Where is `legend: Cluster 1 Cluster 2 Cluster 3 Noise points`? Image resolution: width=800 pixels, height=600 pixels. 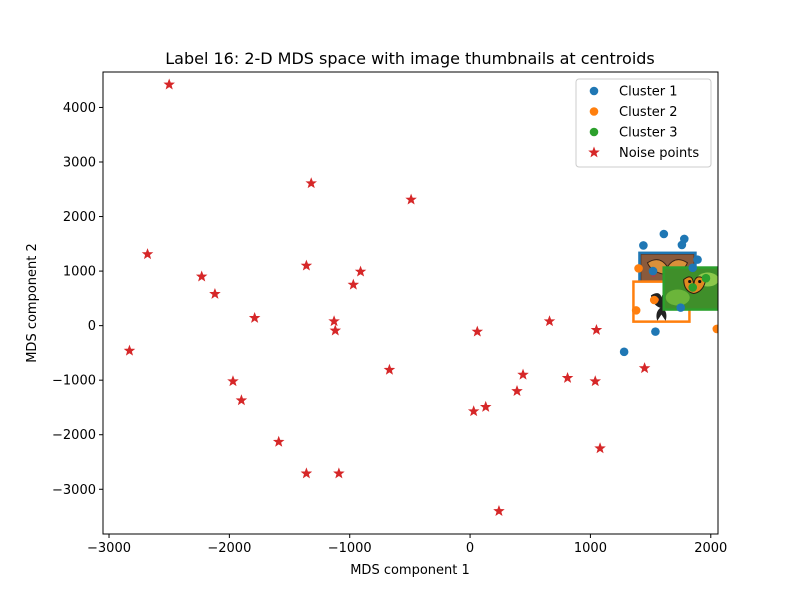 legend: Cluster 1 Cluster 2 Cluster 3 Noise points is located at coordinates (643, 123).